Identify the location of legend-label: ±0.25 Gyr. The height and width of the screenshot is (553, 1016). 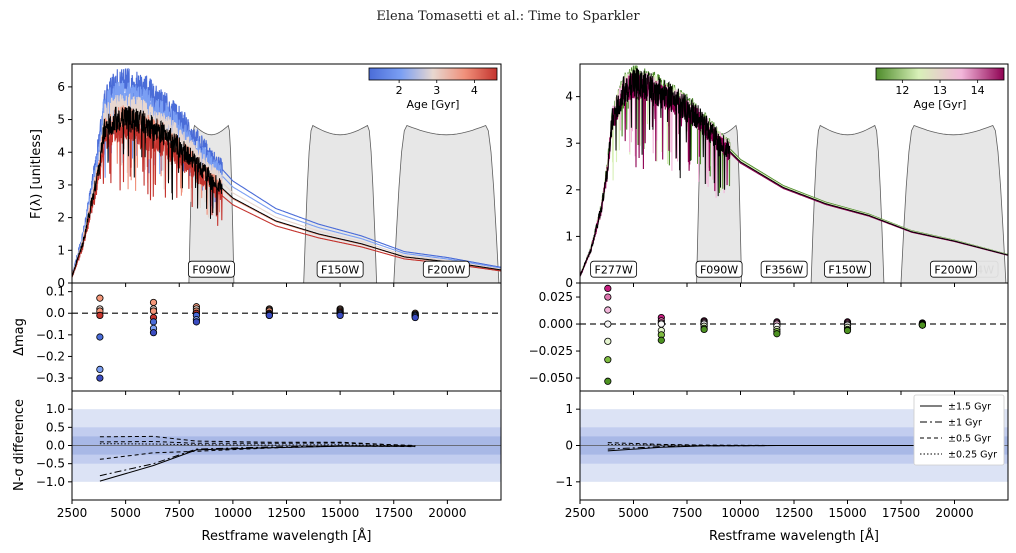
(972, 455).